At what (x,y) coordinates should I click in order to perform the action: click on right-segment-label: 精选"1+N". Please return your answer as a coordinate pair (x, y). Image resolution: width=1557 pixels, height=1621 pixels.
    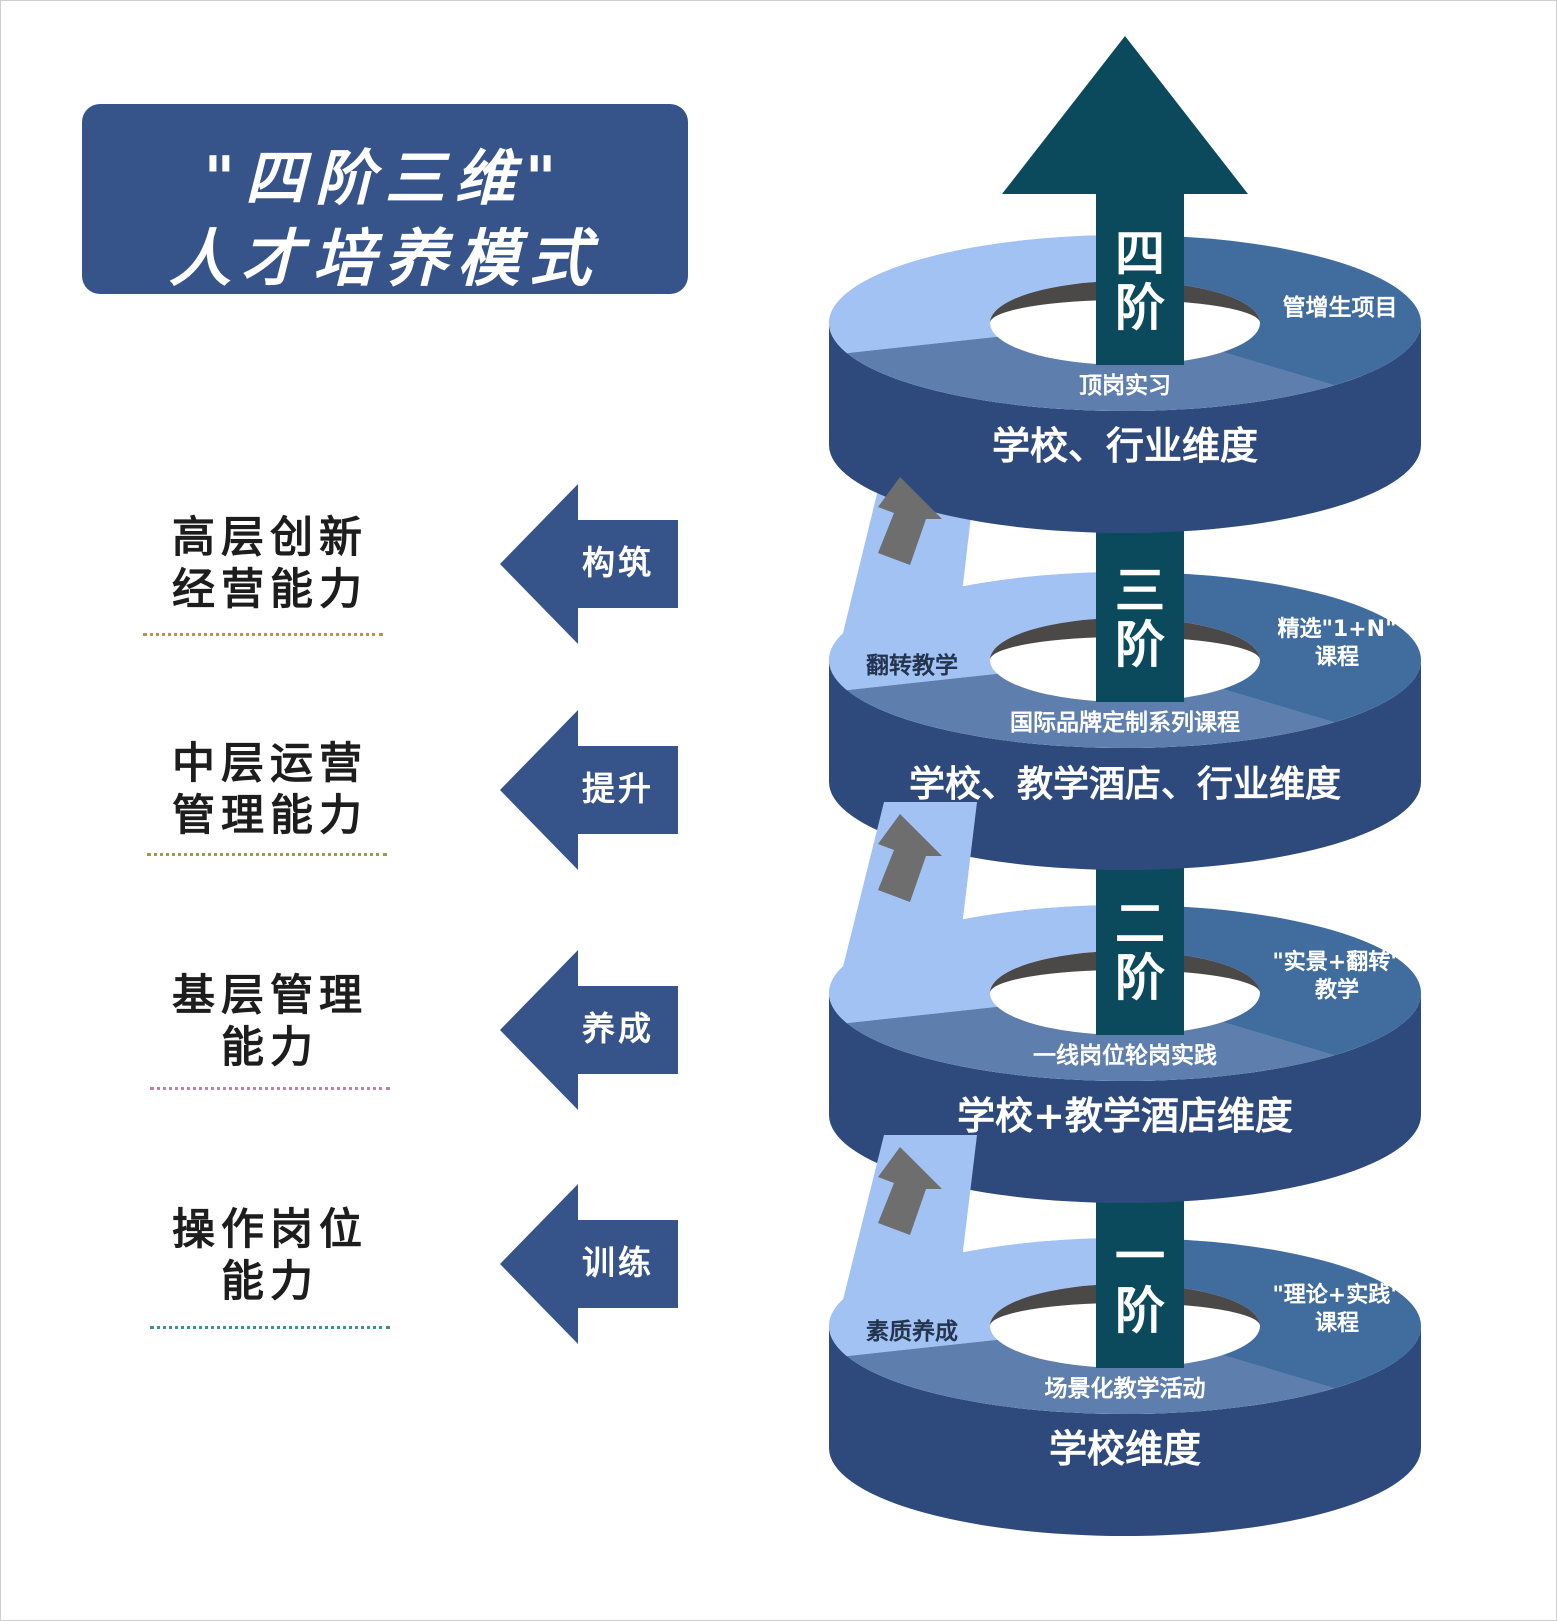
    Looking at the image, I should click on (1336, 629).